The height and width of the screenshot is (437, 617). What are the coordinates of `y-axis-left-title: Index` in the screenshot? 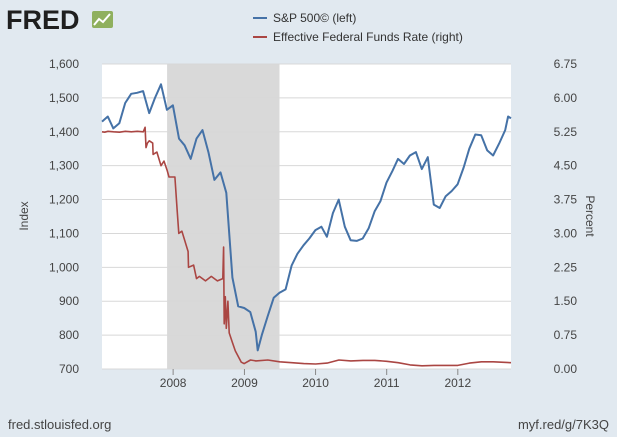 It's located at (24, 215).